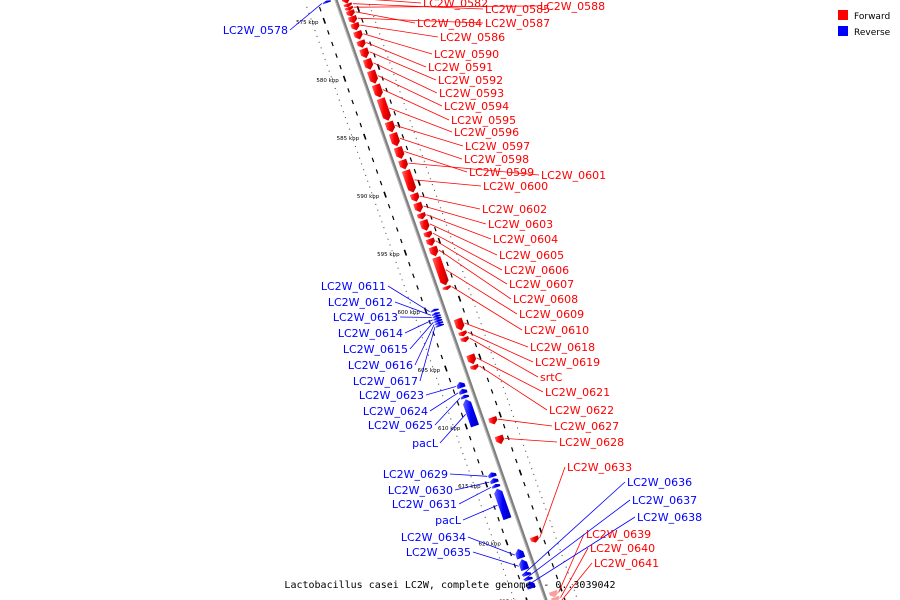 The image size is (900, 600). Describe the element at coordinates (415, 474) in the screenshot. I see `gene-label-lc2w-0629-12: LC2W_0629` at that location.